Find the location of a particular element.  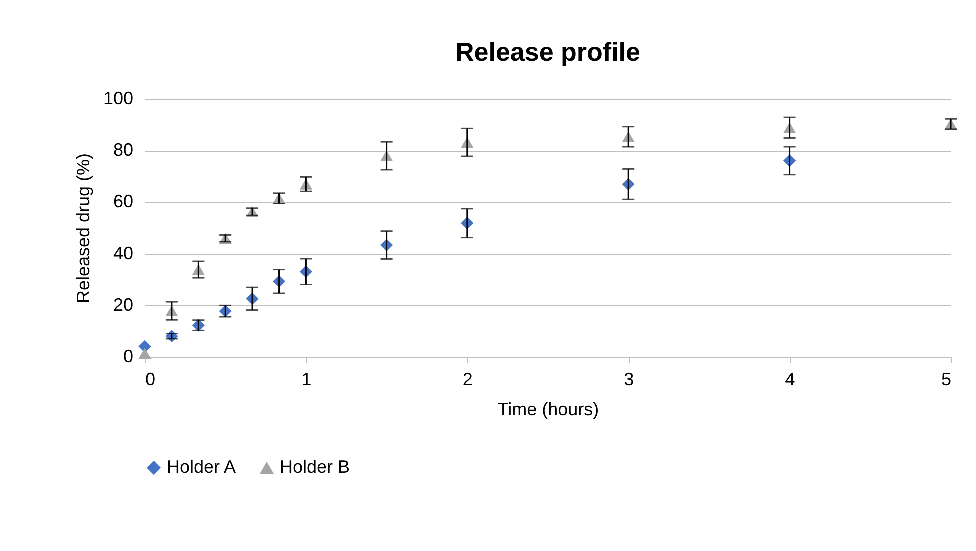

y-axis-title: Released drug (%) is located at coordinates (83, 228).